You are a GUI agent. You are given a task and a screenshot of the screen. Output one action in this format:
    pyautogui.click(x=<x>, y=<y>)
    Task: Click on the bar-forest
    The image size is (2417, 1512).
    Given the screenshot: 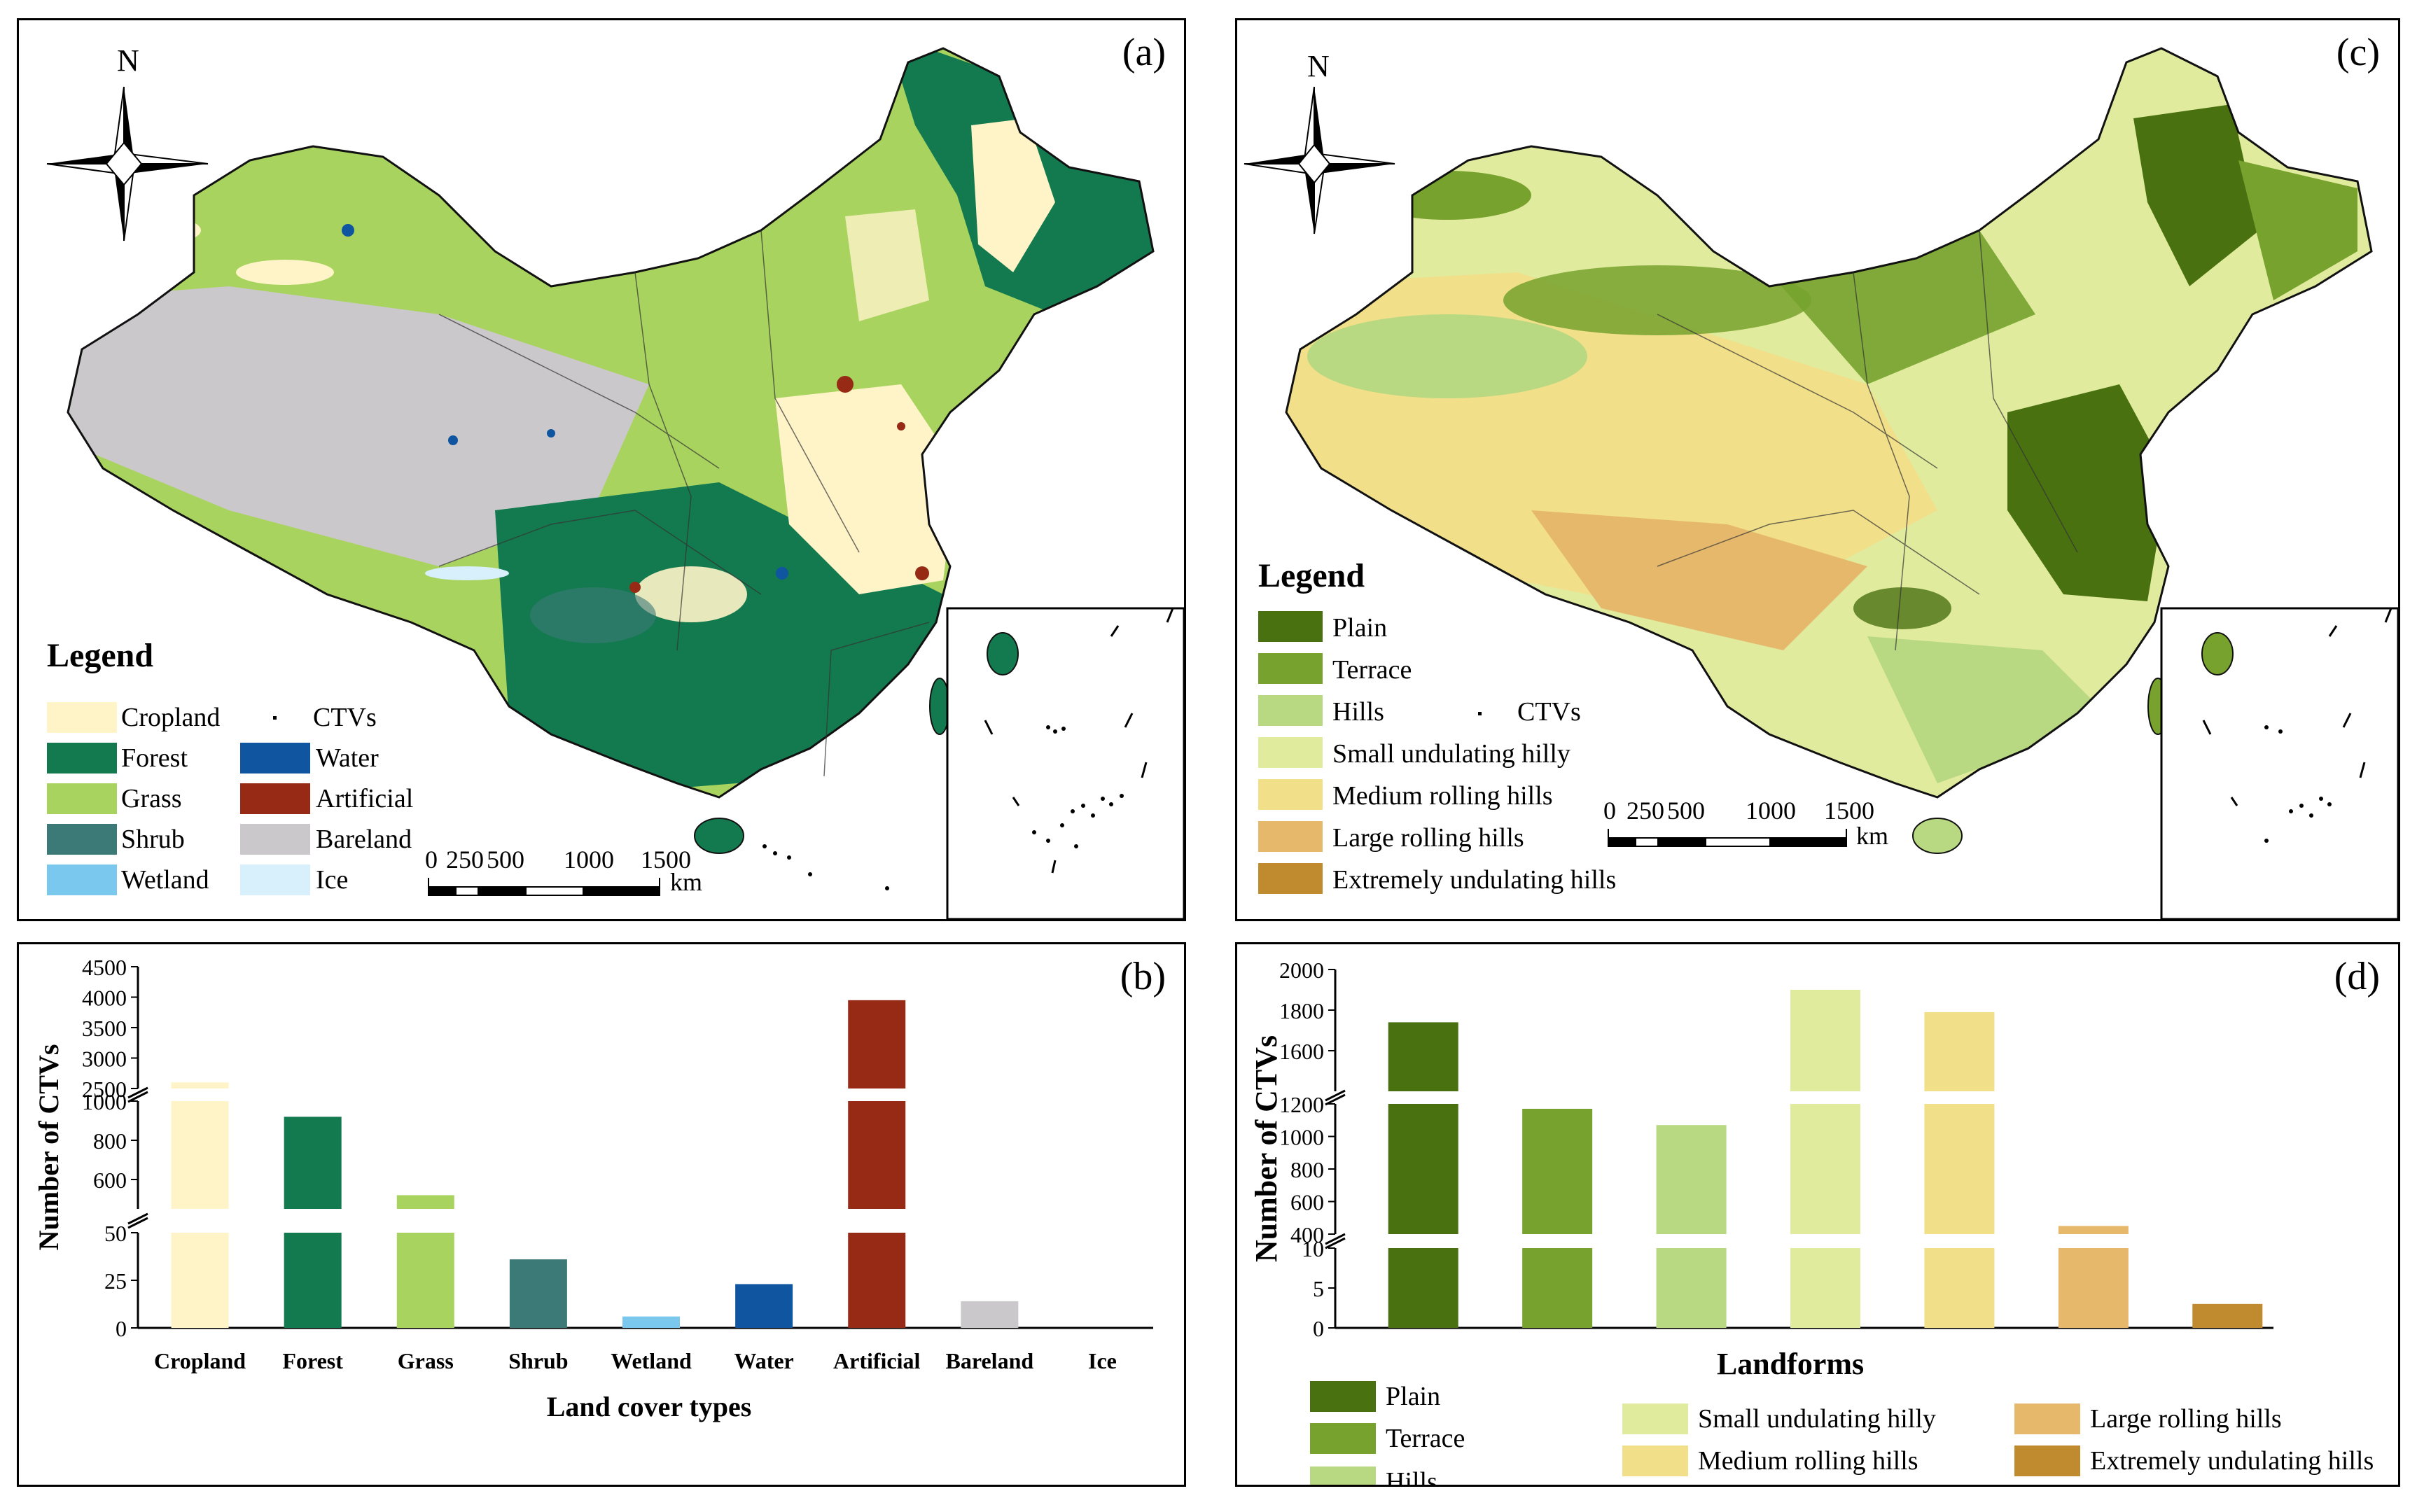 What is the action you would take?
    pyautogui.click(x=313, y=1280)
    